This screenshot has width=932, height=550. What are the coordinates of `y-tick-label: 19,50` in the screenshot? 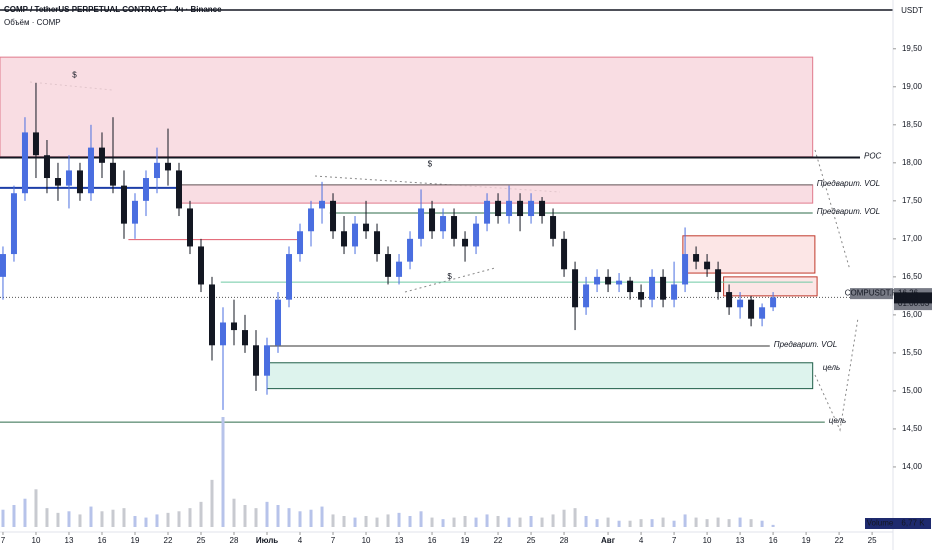 It's located at (912, 48).